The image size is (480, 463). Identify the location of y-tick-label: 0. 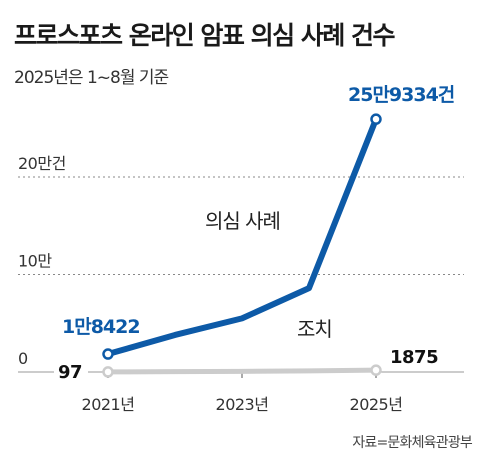
(23, 358).